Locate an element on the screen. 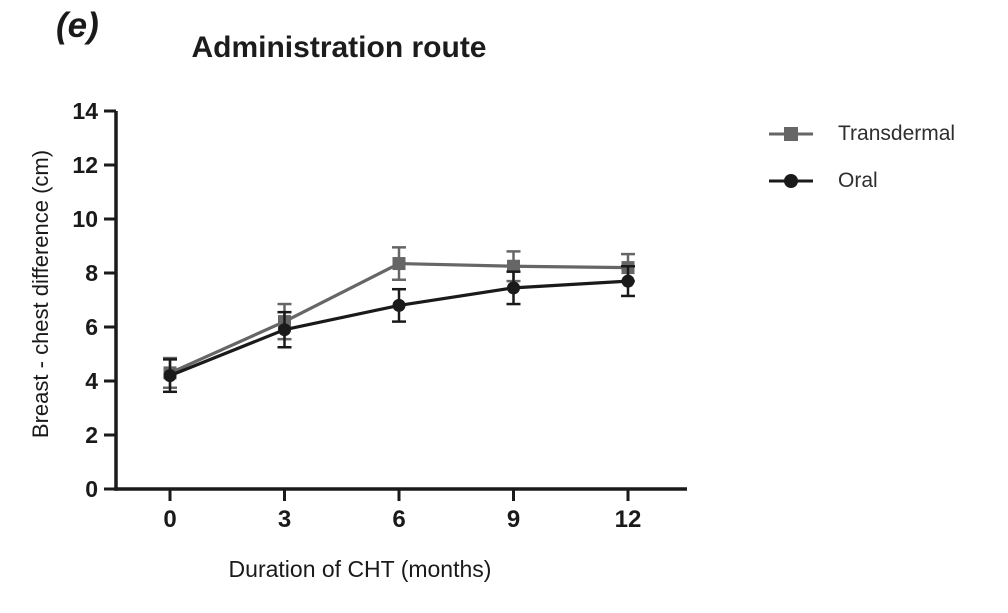  y-tick-label: 12 is located at coordinates (85, 165).